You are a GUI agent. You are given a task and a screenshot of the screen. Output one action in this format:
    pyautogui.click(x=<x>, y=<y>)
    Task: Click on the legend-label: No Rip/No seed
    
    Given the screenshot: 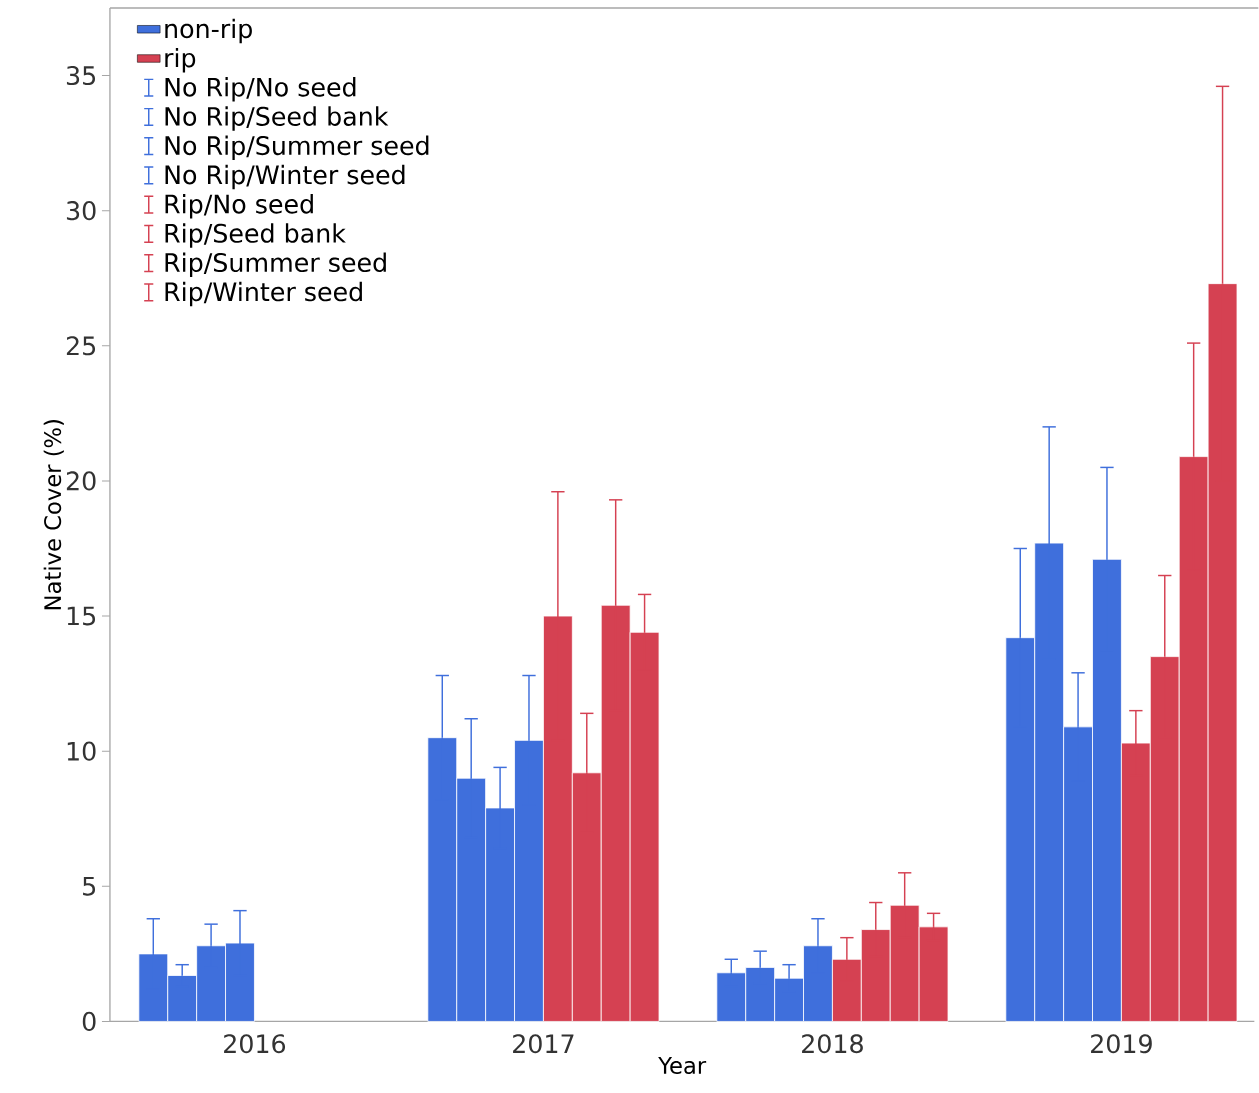 What is the action you would take?
    pyautogui.click(x=260, y=89)
    